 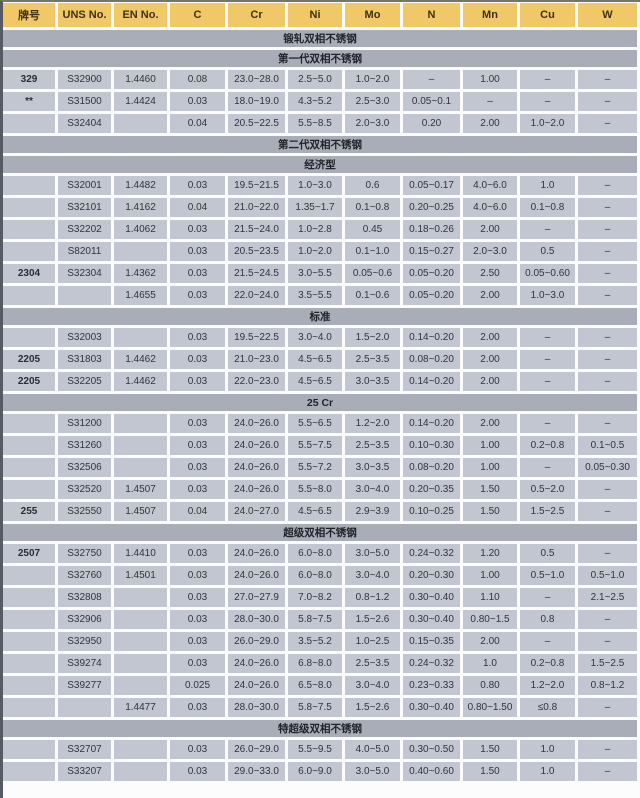 I want to click on section-row: 超级双相不锈钢, so click(x=320, y=532).